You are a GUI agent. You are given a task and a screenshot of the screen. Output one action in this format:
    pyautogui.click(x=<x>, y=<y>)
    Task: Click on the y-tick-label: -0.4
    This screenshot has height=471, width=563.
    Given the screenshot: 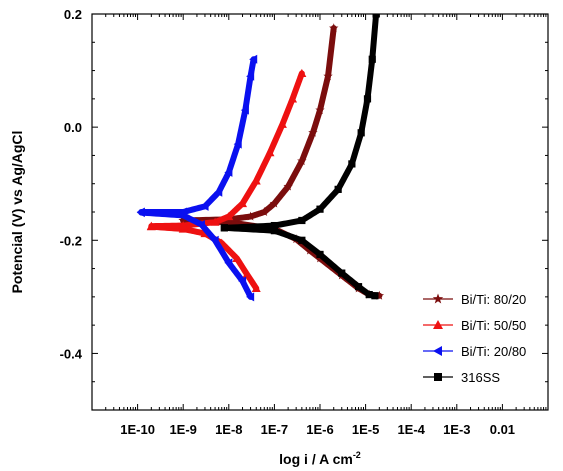 What is the action you would take?
    pyautogui.click(x=71, y=353)
    